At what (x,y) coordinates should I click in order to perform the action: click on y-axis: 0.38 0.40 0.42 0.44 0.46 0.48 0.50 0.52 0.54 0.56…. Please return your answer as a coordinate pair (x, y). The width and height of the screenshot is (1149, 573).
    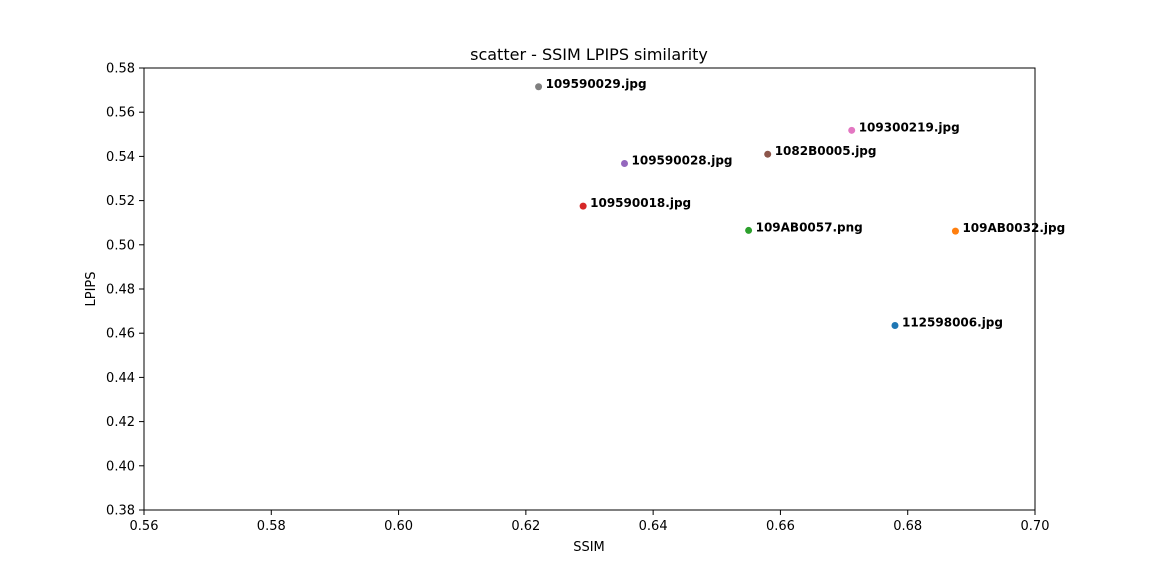
    Looking at the image, I should click on (125, 290).